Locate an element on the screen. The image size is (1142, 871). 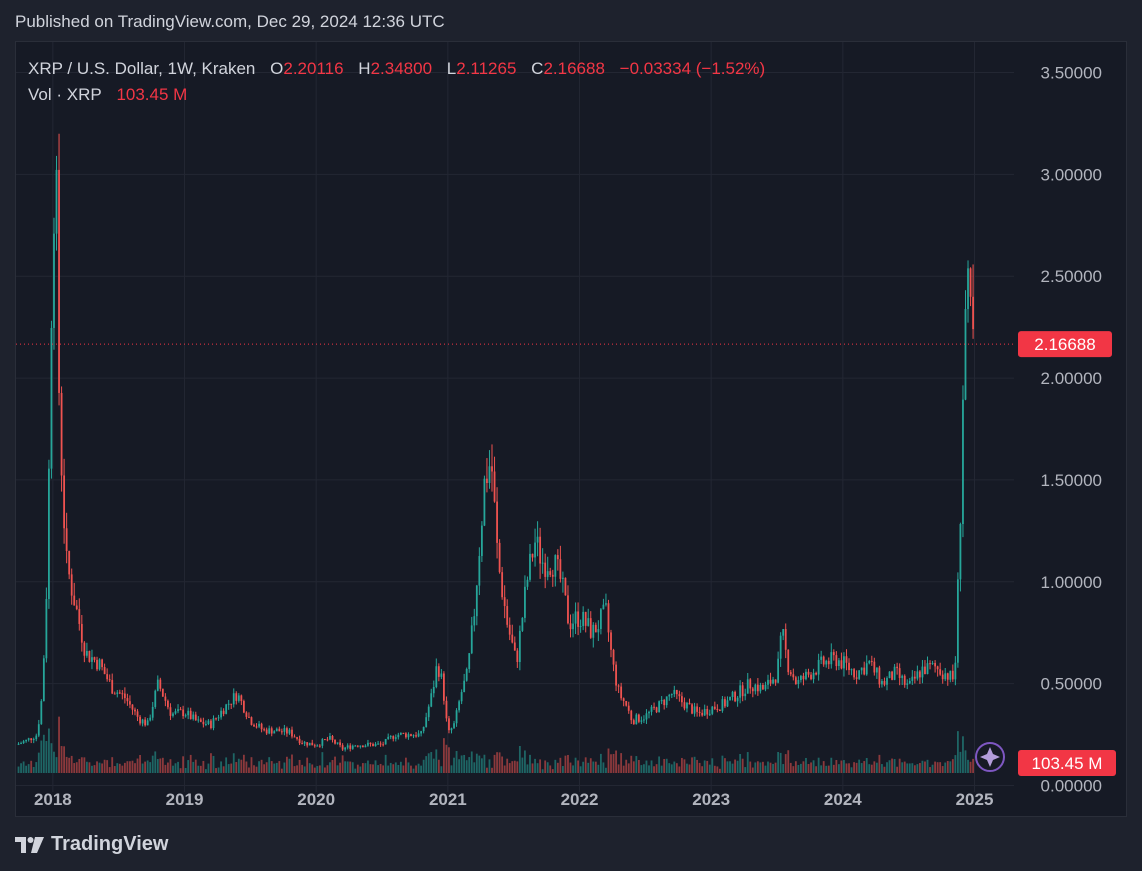
close-value: 2.16688 is located at coordinates (574, 68).